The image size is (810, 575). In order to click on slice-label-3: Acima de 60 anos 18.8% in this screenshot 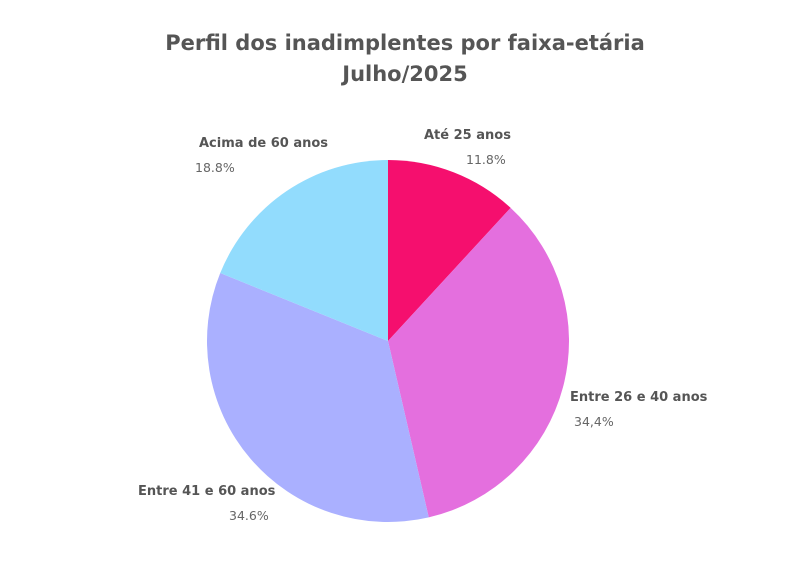, I will do `click(261, 155)`.